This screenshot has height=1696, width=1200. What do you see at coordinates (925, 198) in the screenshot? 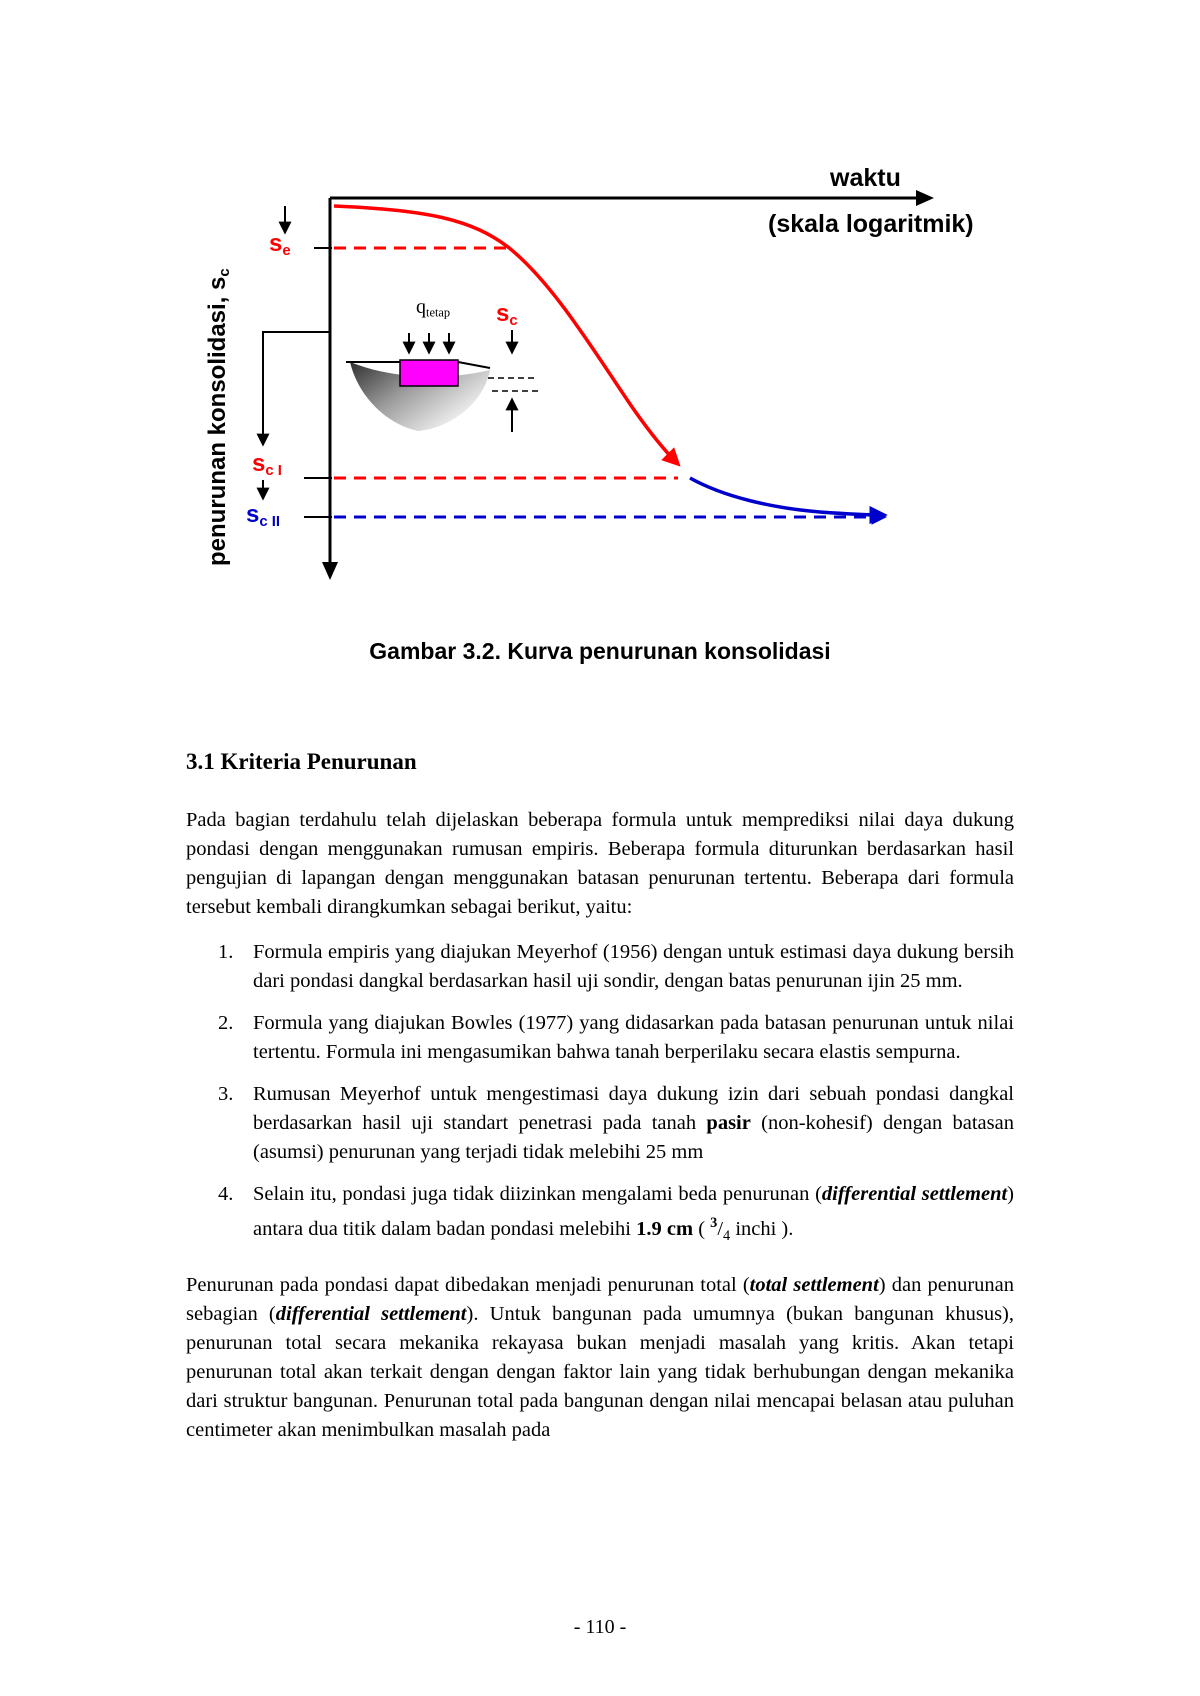
I see `x-axis-arrow` at bounding box center [925, 198].